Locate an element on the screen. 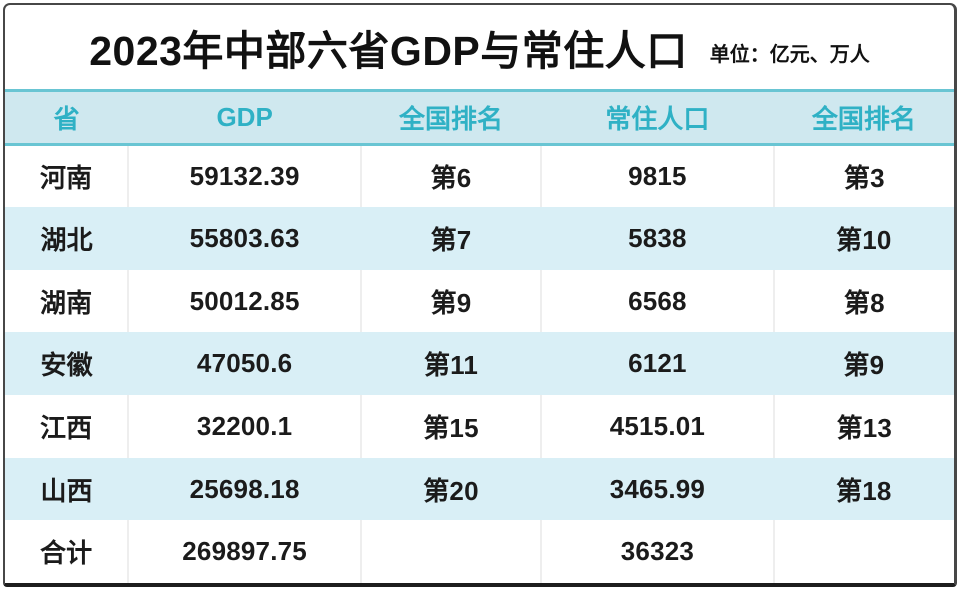  cell-gdp-rank is located at coordinates (451, 551).